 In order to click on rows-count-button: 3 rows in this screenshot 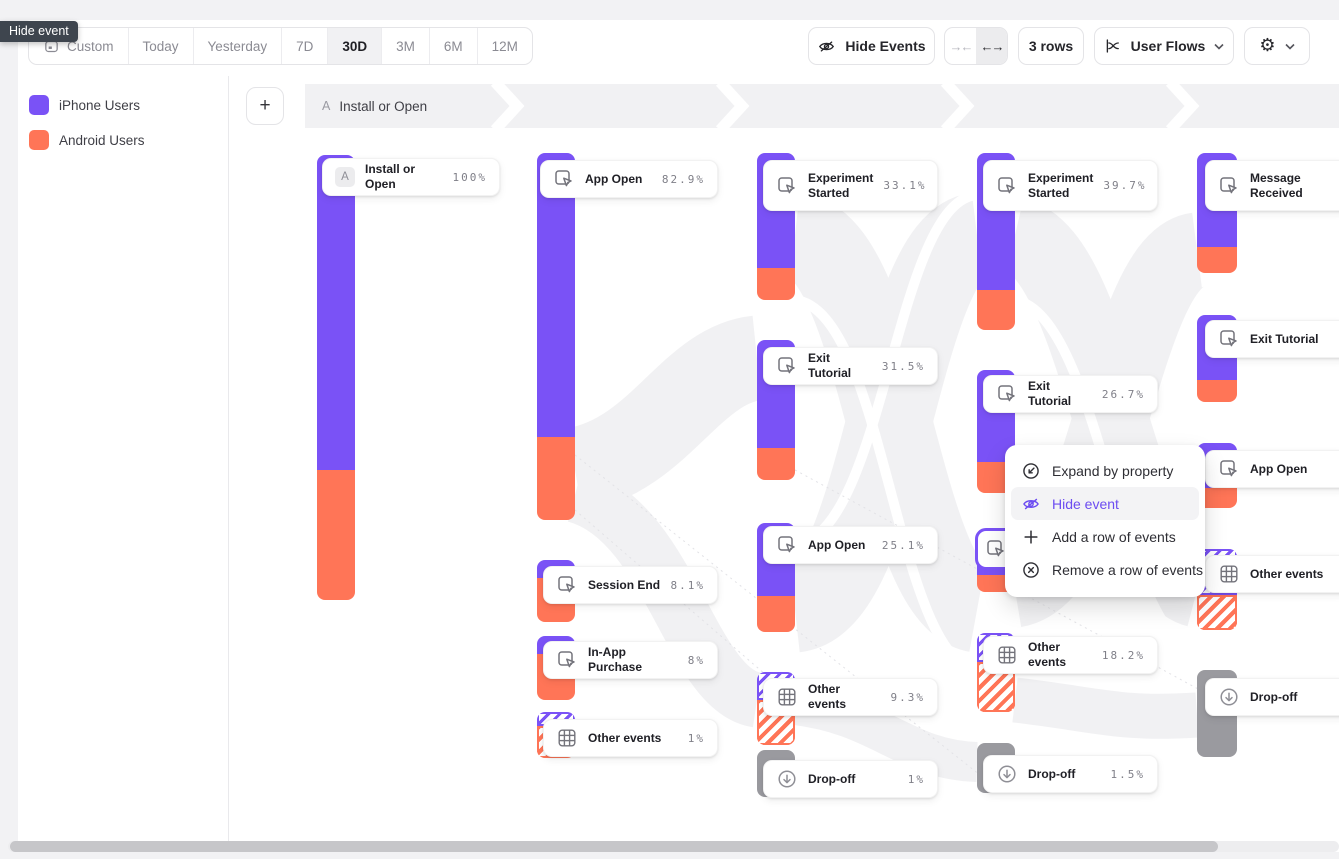, I will do `click(1051, 46)`.